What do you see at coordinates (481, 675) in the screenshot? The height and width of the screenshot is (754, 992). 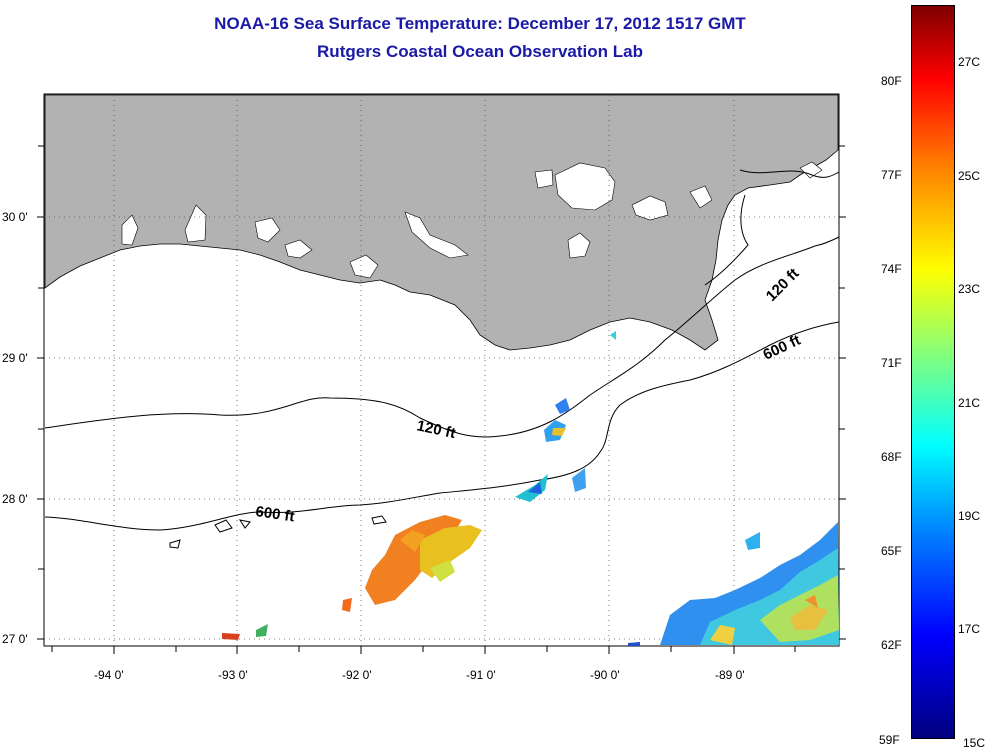 I see `lon-label-91: -91 0'` at bounding box center [481, 675].